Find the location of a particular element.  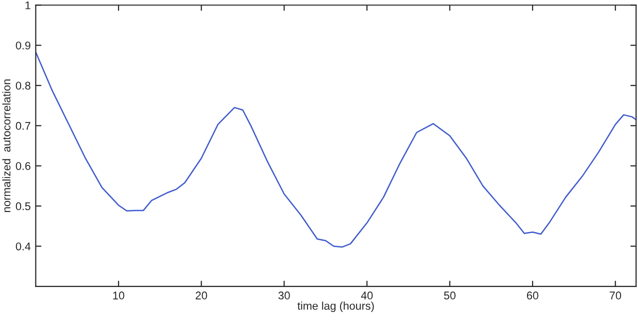

y-tick-label: 0.5 is located at coordinates (23, 206).